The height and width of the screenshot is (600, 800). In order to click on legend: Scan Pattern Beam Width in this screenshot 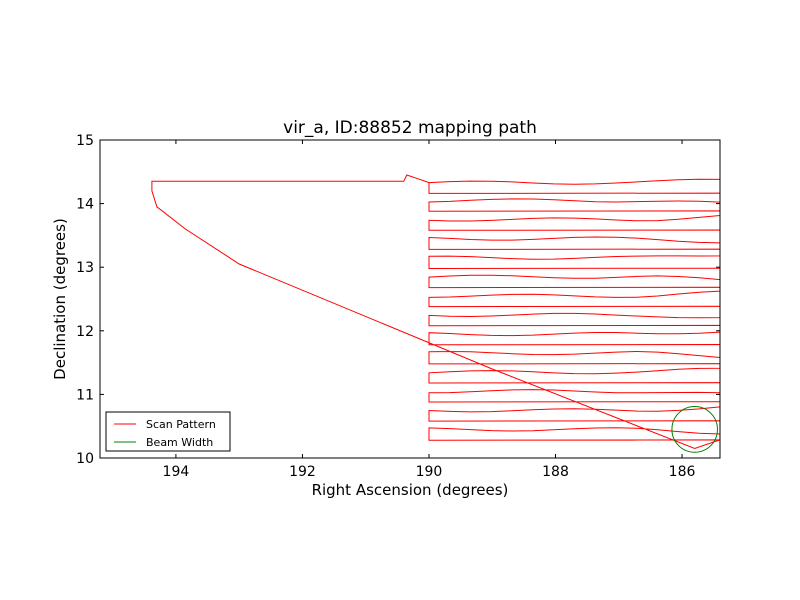, I will do `click(168, 431)`.